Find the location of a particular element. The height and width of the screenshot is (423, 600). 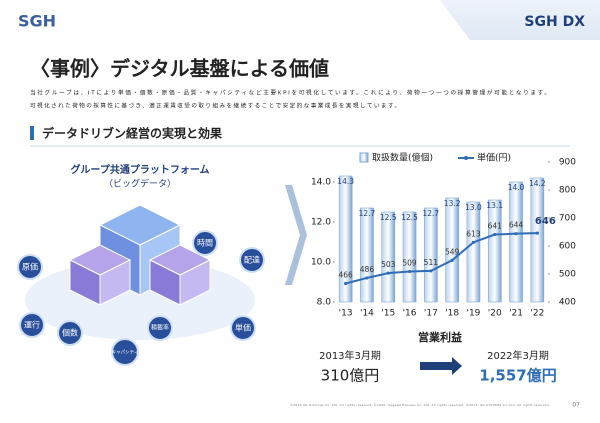

x-tick-label: '19 is located at coordinates (473, 314).